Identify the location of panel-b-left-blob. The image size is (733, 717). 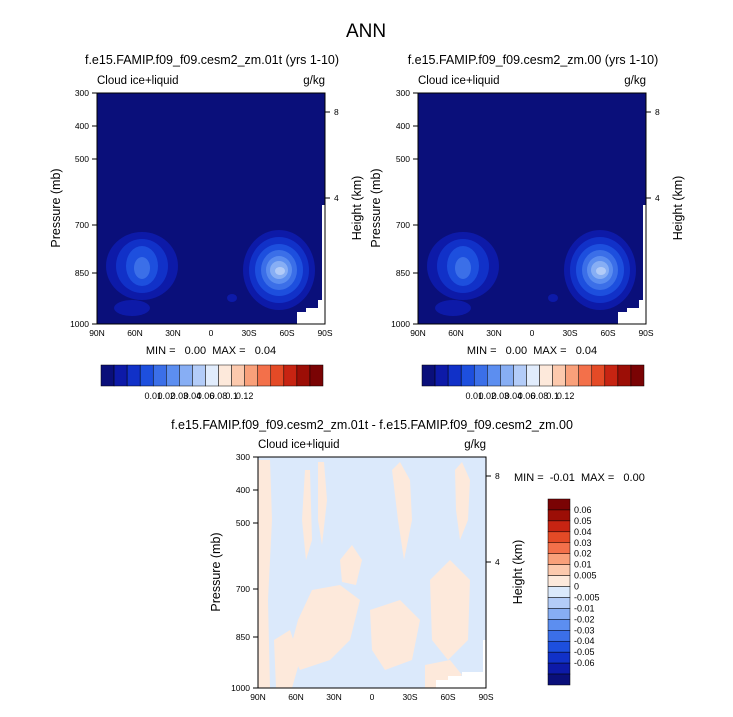
(463, 266).